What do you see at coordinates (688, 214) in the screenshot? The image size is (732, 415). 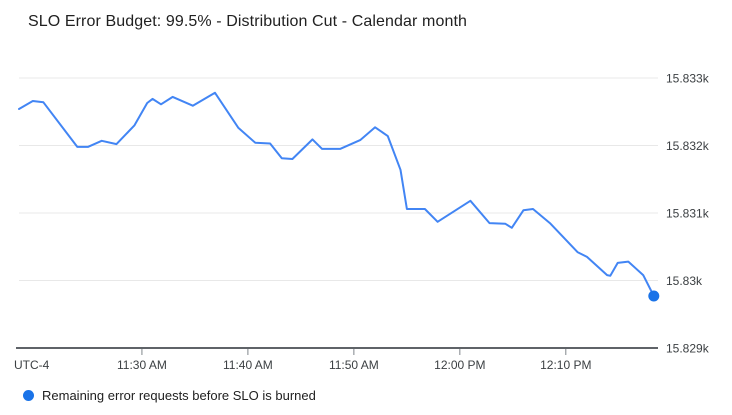 I see `y-axis-tick-label: 15.831k` at bounding box center [688, 214].